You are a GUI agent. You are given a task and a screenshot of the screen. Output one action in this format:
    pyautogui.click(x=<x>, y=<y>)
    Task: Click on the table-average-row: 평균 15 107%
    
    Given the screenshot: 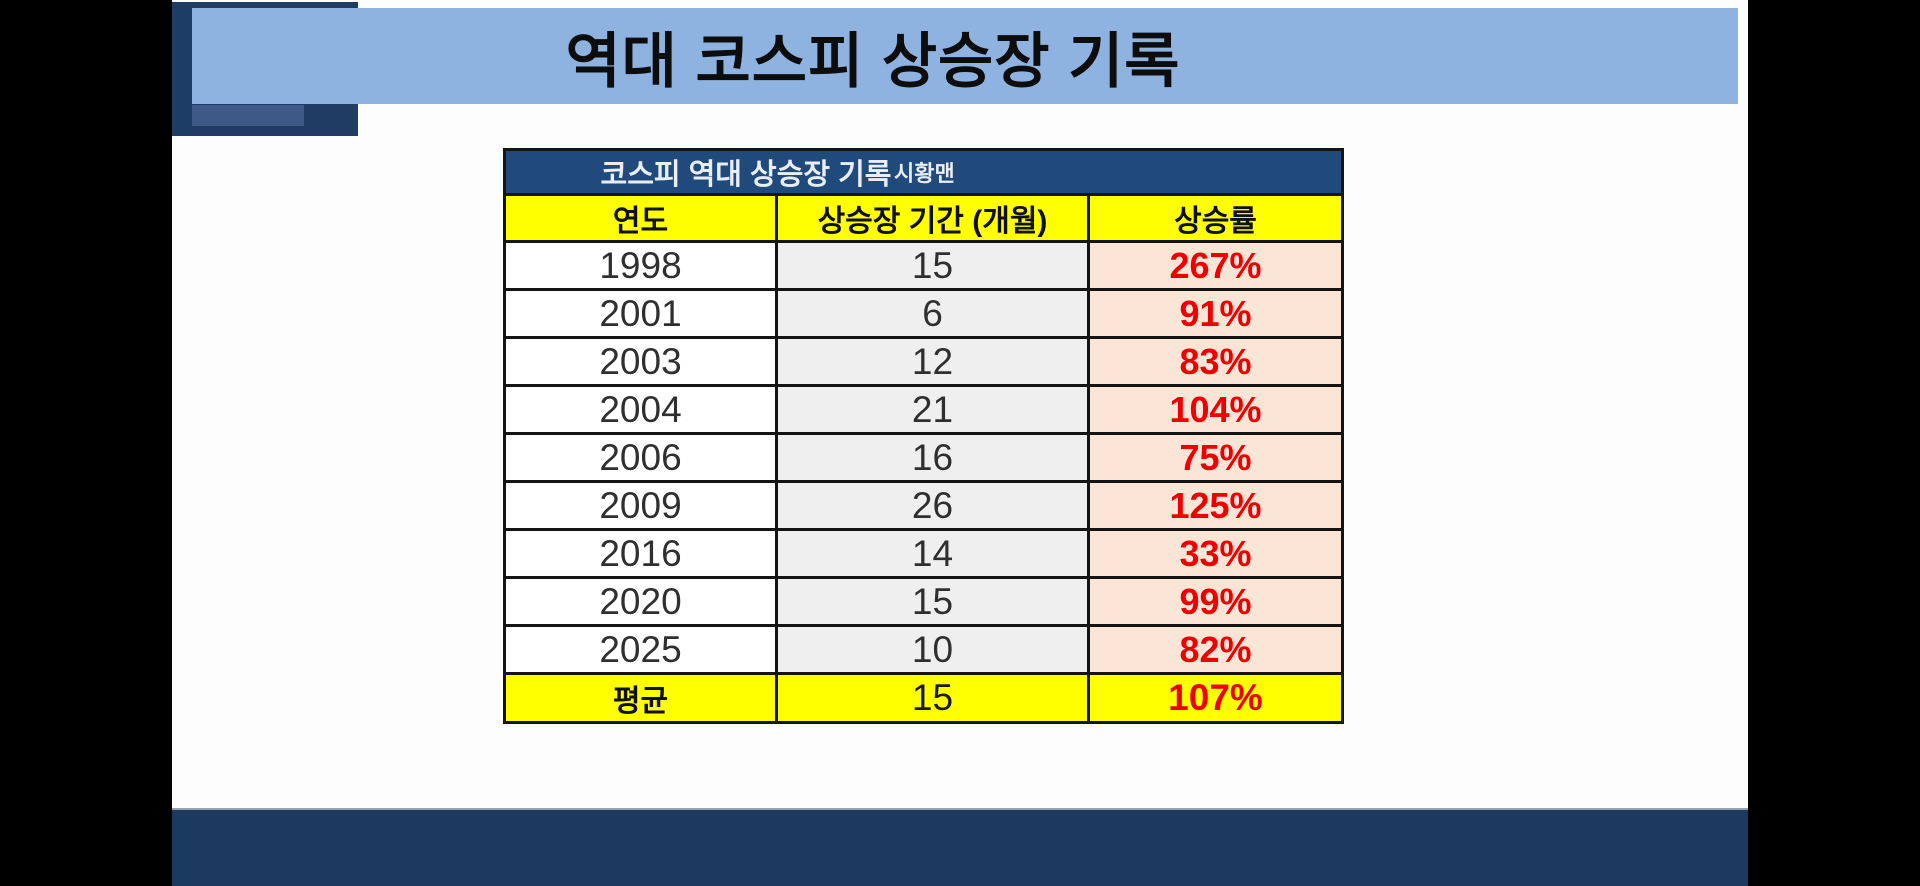 What is the action you would take?
    pyautogui.click(x=923, y=698)
    